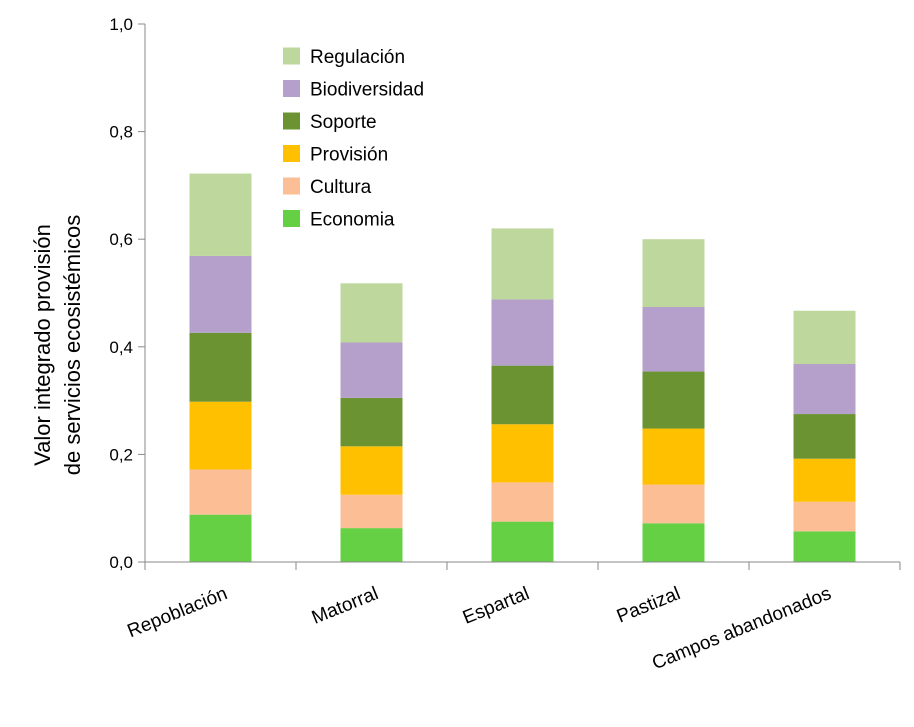 This screenshot has width=914, height=727. What do you see at coordinates (72, 345) in the screenshot?
I see `y-axis-title-line-2: de servicios ecosistémicos` at bounding box center [72, 345].